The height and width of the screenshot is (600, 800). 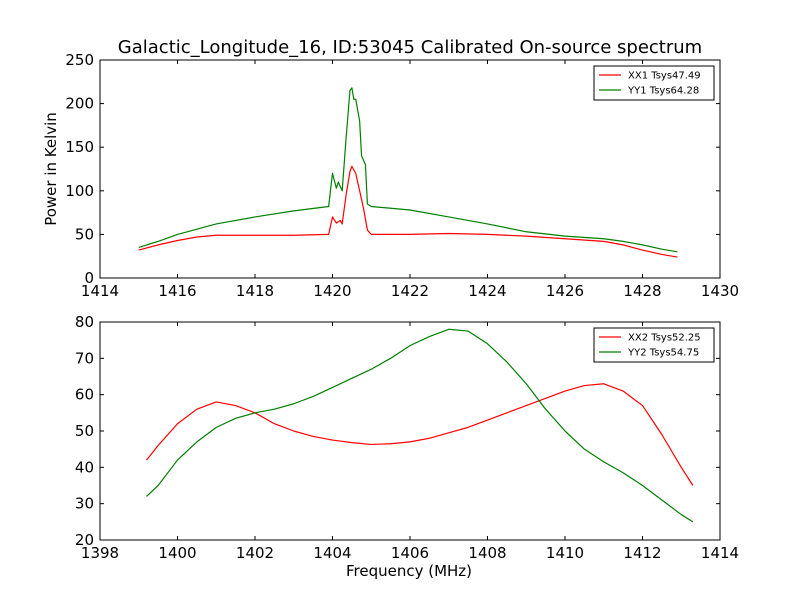 What do you see at coordinates (79, 60) in the screenshot?
I see `y-tick-label: 250` at bounding box center [79, 60].